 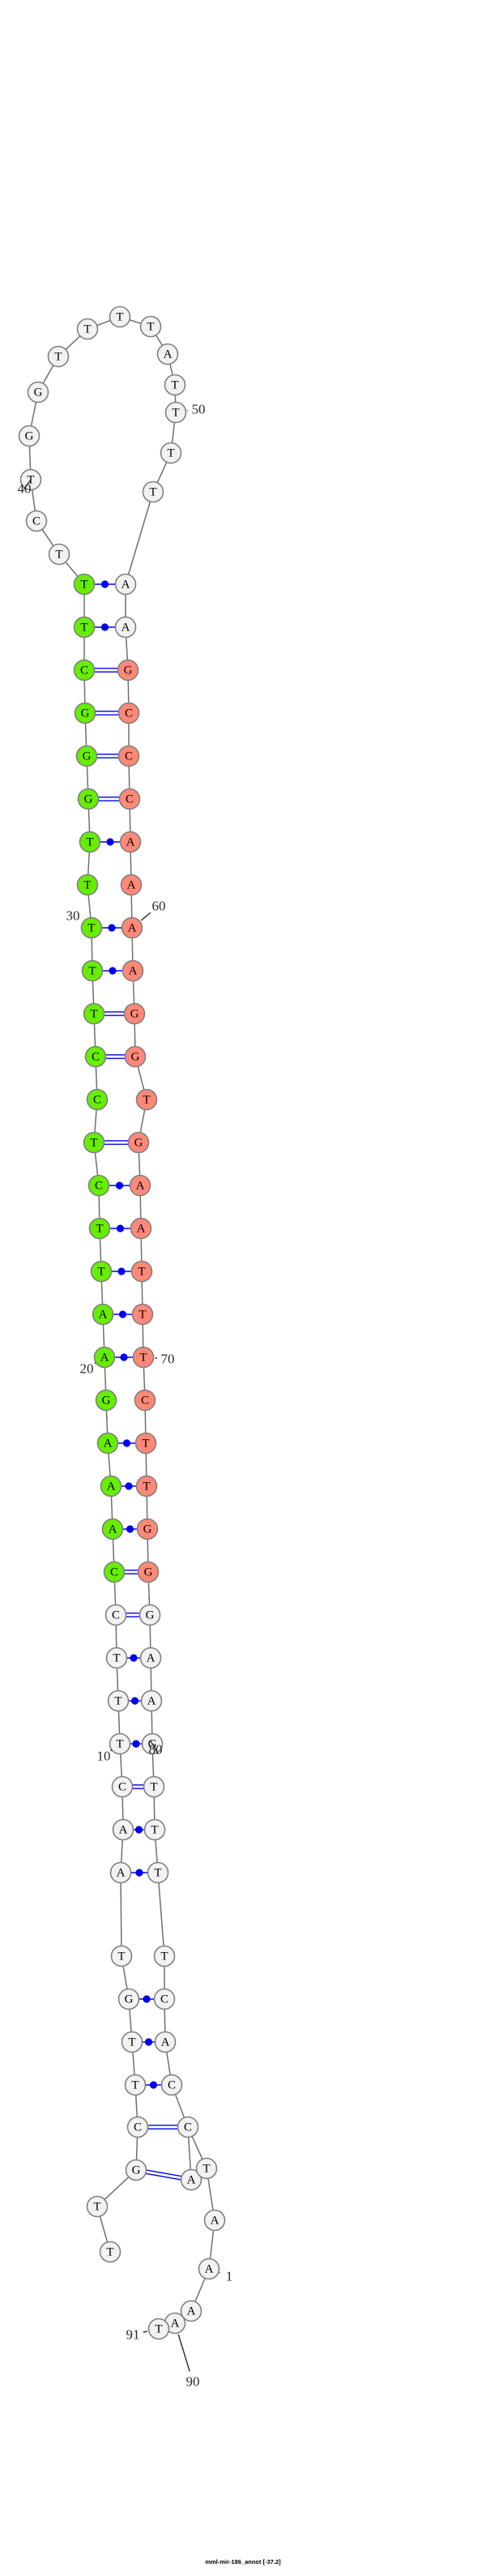 I want to click on nucleotide-80: A, so click(x=151, y=1701).